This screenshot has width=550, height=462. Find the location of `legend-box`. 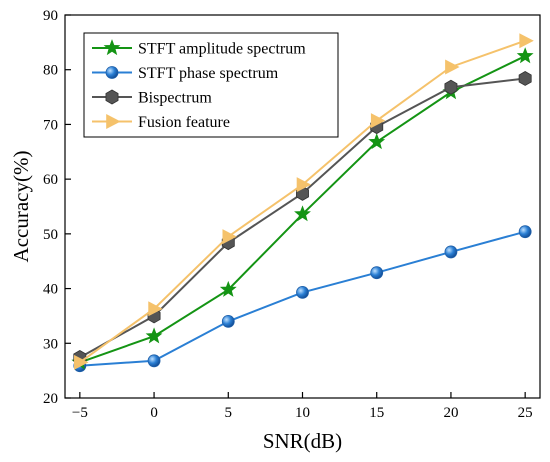

legend-box is located at coordinates (211, 85).